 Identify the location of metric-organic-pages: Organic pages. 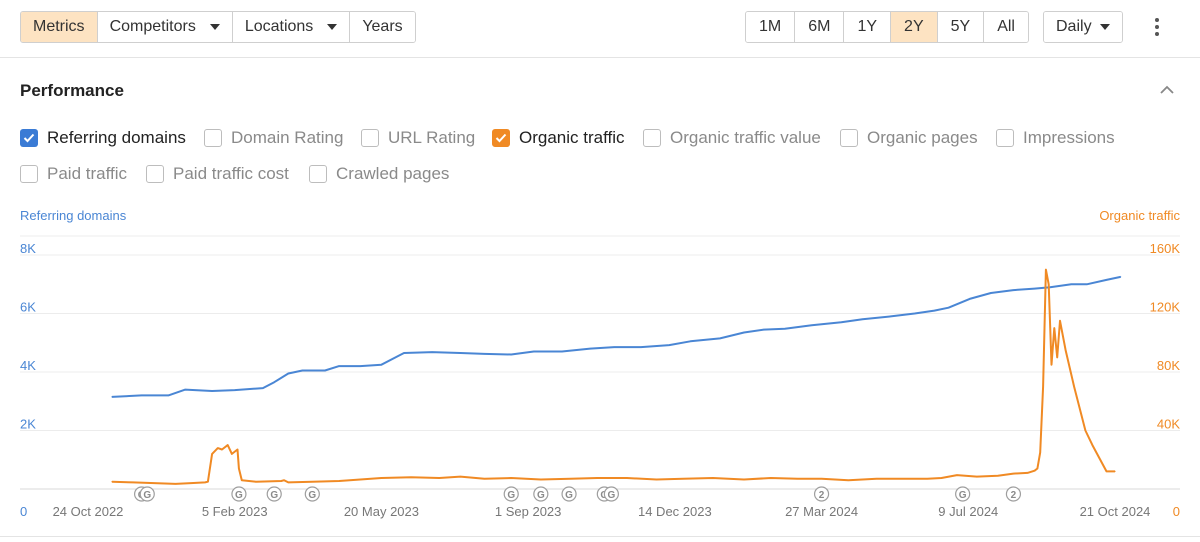
(909, 138).